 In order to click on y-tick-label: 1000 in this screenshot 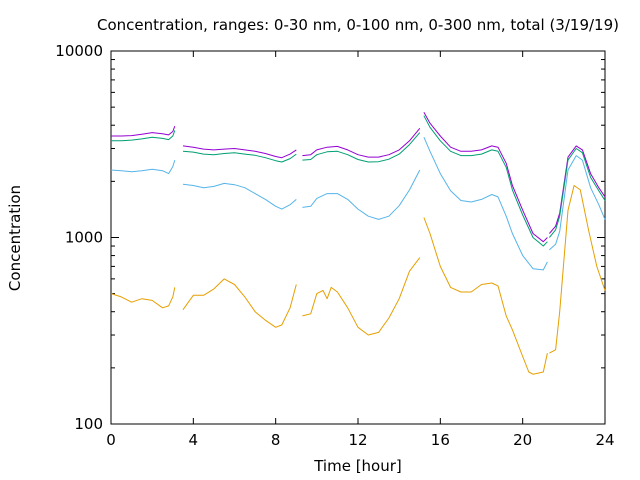, I will do `click(84, 238)`.